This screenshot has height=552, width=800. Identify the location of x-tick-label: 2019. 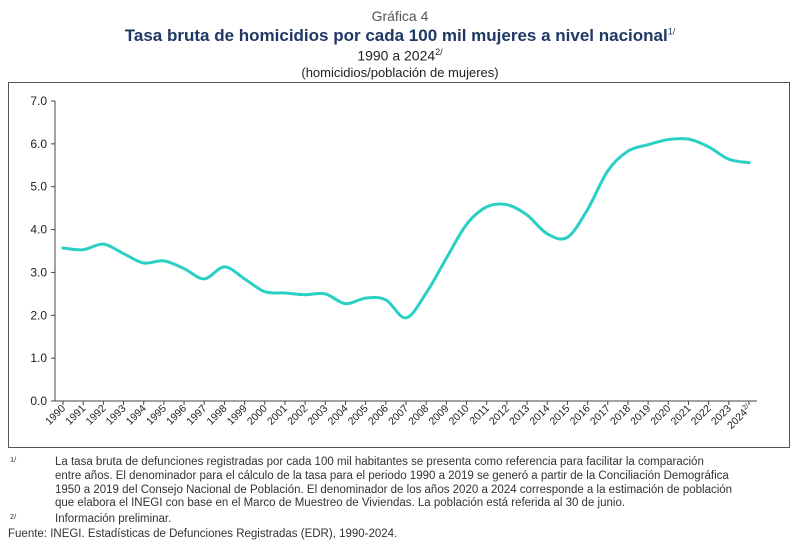
(640, 415).